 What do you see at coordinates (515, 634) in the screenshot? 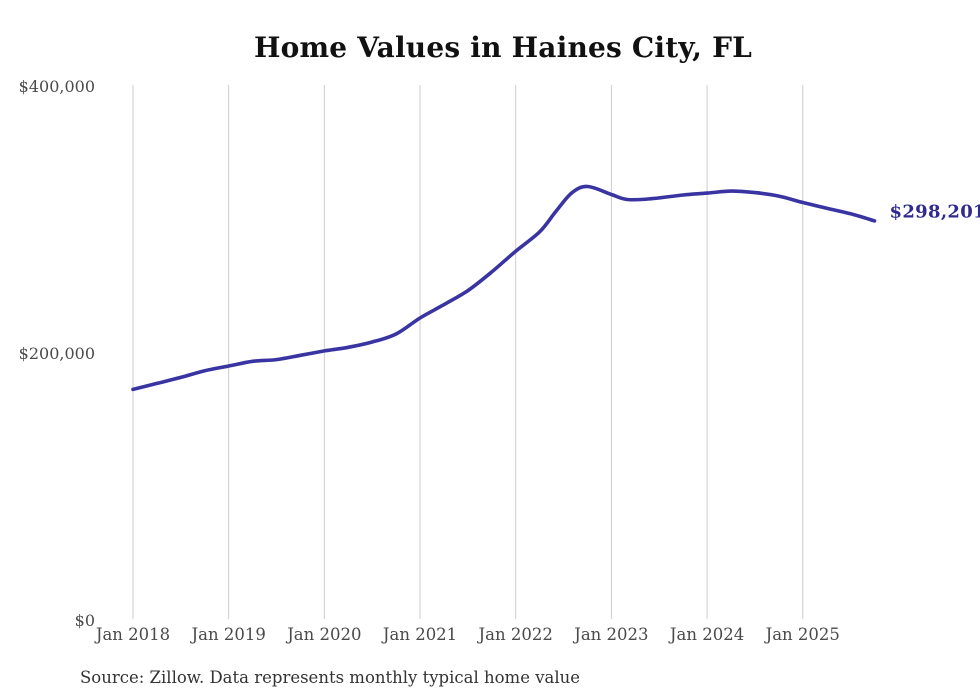
I see `x-axis-tick-label: Jan 2022` at bounding box center [515, 634].